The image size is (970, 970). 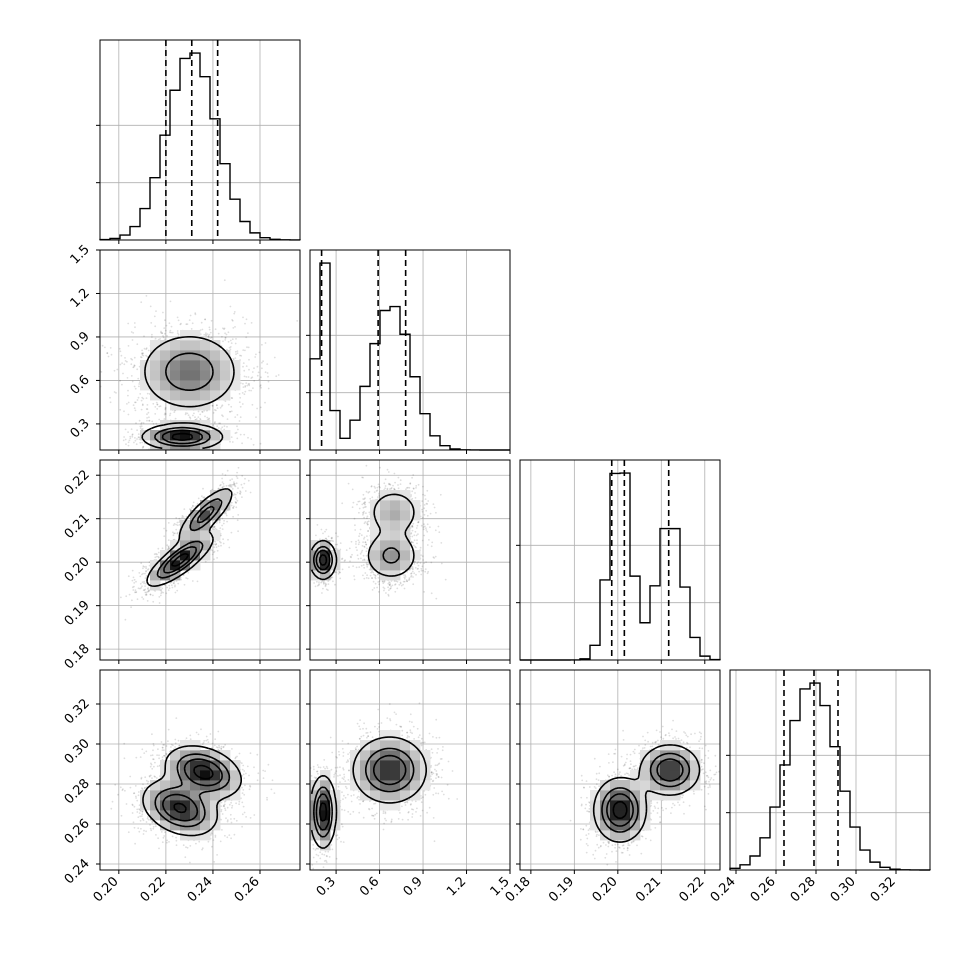 What do you see at coordinates (843, 889) in the screenshot?
I see `x-tick-label-3: 0.30` at bounding box center [843, 889].